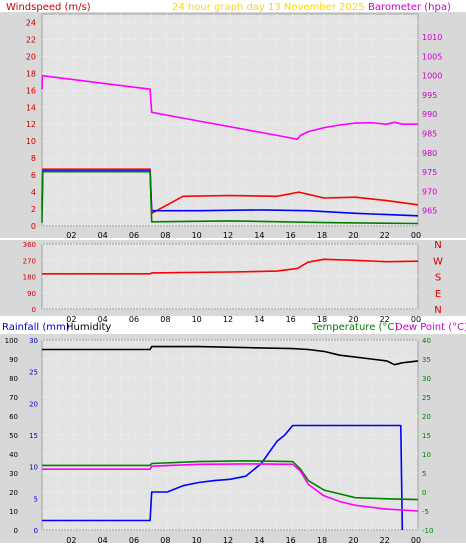 The height and width of the screenshot is (555, 466). Describe the element at coordinates (88, 327) in the screenshot. I see `humidity-title: Humidity` at that location.